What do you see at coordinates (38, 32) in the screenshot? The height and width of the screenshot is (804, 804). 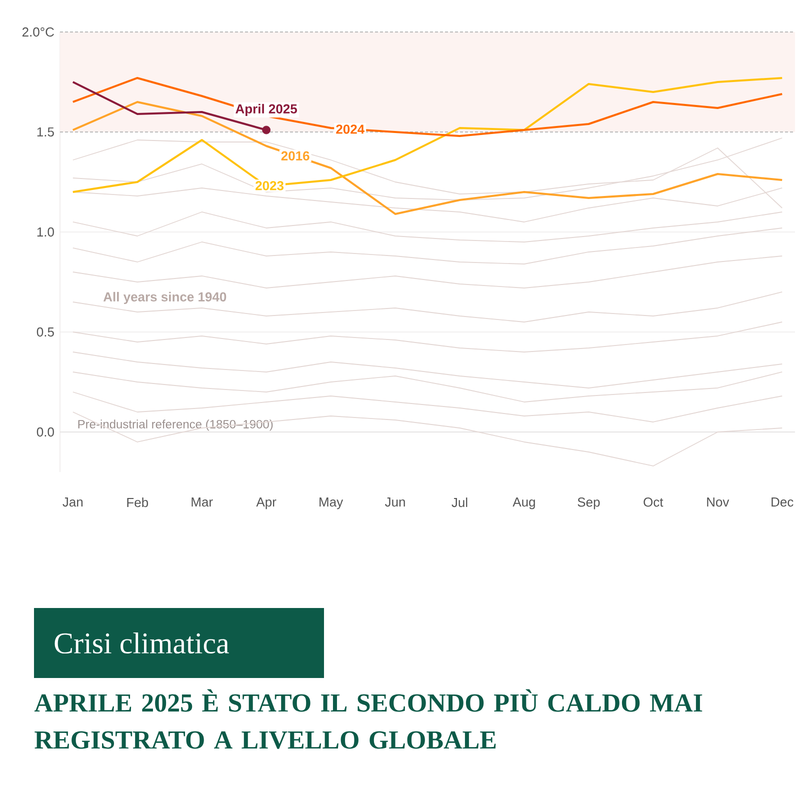 I see `y-tick-label: 2.0°C` at bounding box center [38, 32].